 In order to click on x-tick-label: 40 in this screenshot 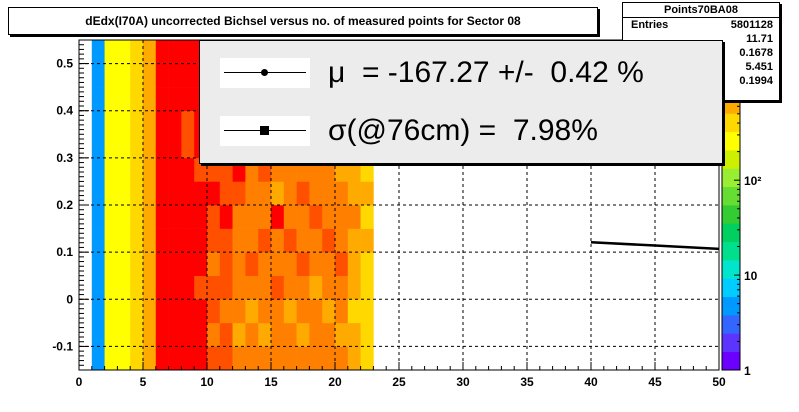, I will do `click(591, 382)`.